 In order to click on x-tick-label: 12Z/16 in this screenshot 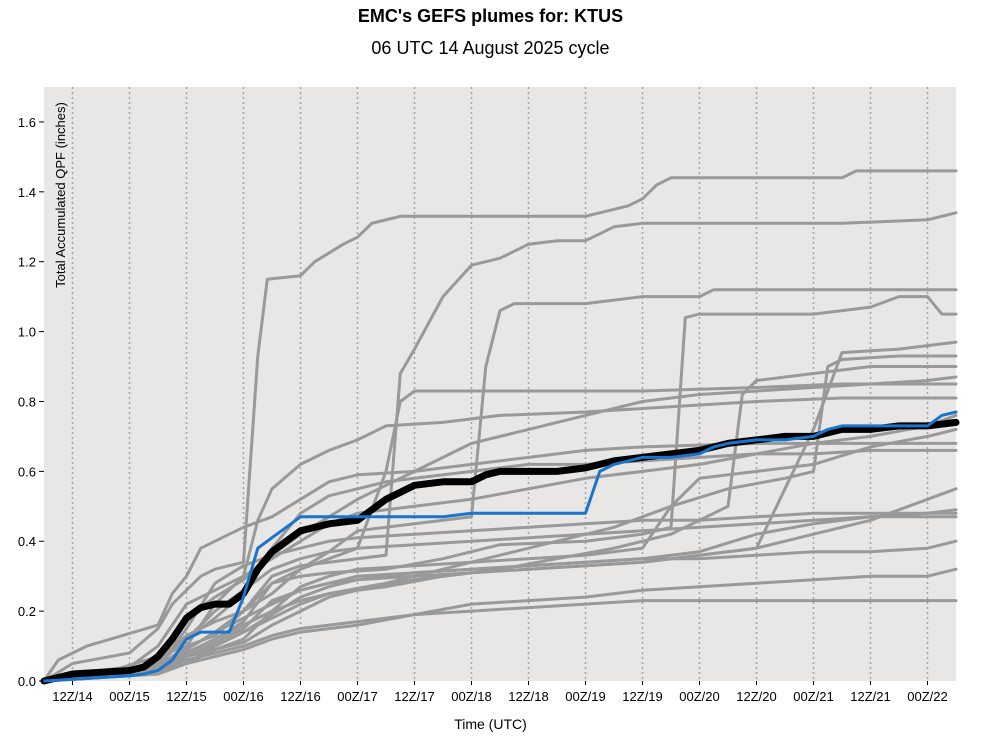, I will do `click(300, 696)`.